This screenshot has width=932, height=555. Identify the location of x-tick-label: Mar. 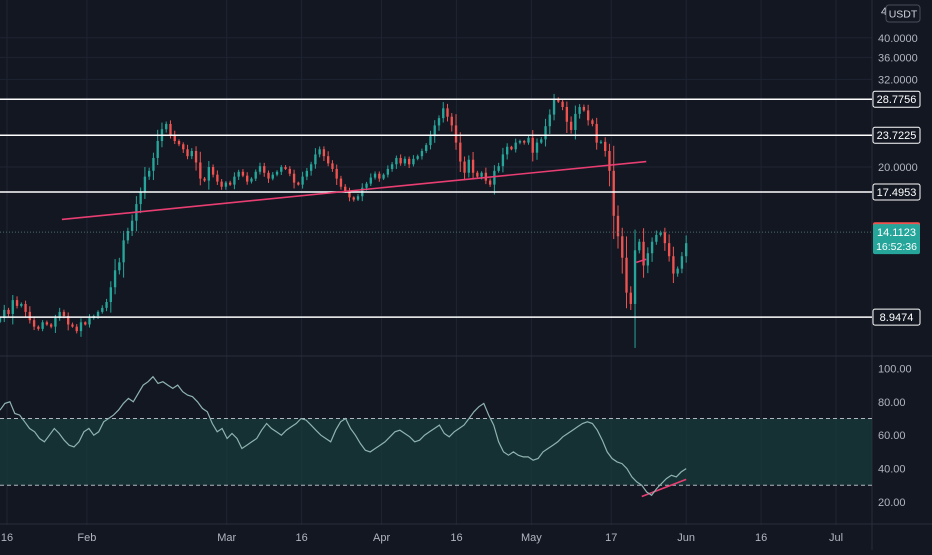
(226, 538).